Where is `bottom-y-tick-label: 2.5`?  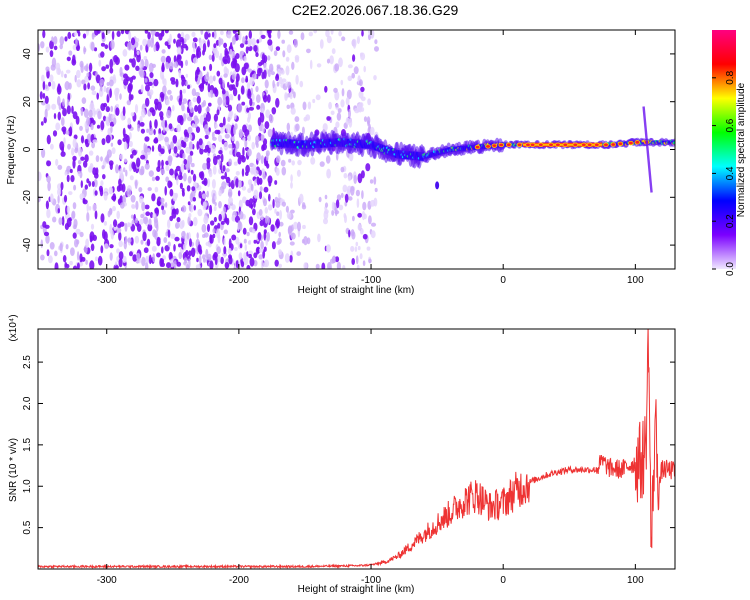 bottom-y-tick-label: 2.5 is located at coordinates (27, 362).